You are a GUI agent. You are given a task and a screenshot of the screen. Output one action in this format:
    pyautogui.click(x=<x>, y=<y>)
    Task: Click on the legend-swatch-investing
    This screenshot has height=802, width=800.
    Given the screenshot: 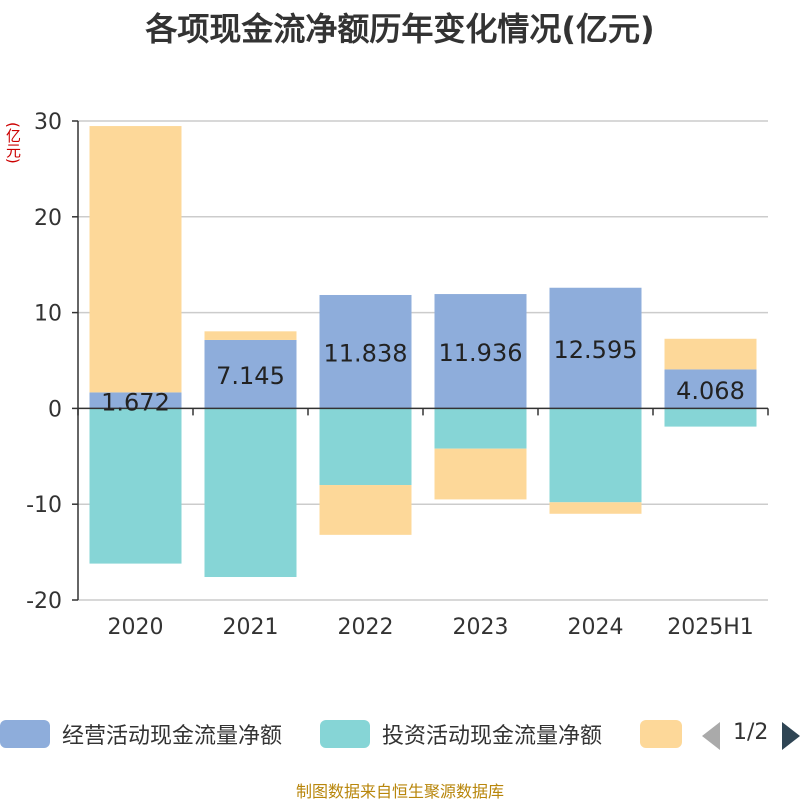 What is the action you would take?
    pyautogui.click(x=345, y=734)
    